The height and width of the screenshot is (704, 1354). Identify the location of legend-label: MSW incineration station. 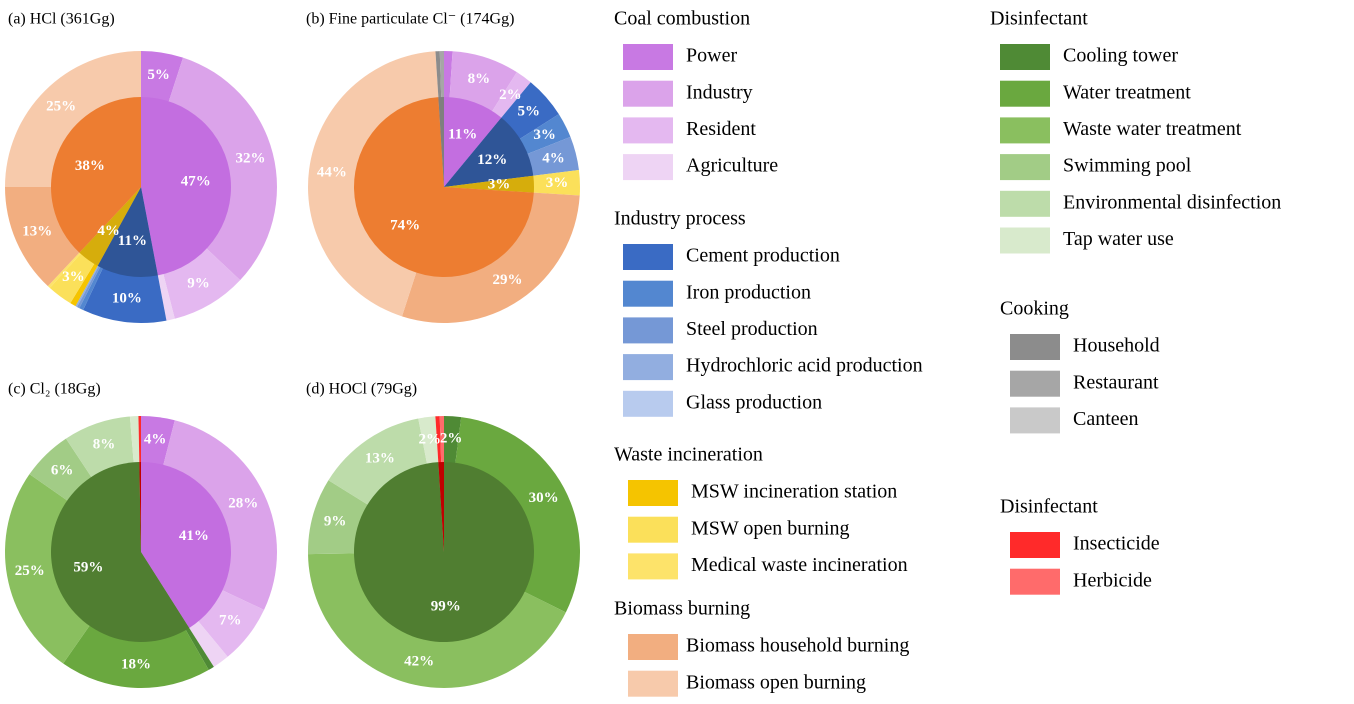
(794, 492).